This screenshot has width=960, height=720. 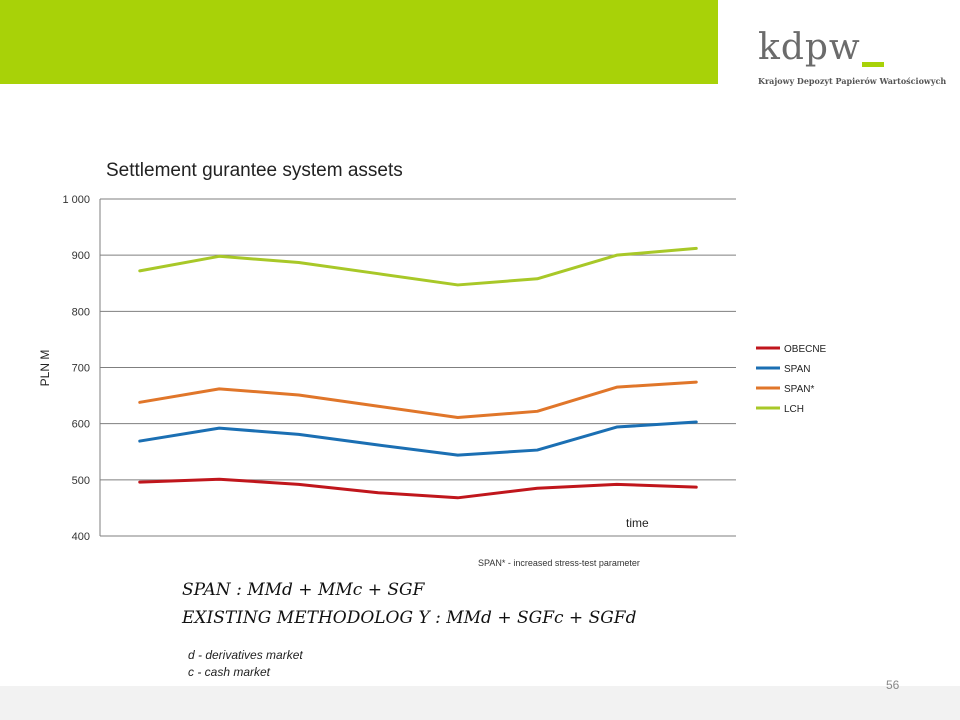 I want to click on y-tick-label: 800, so click(x=81, y=312).